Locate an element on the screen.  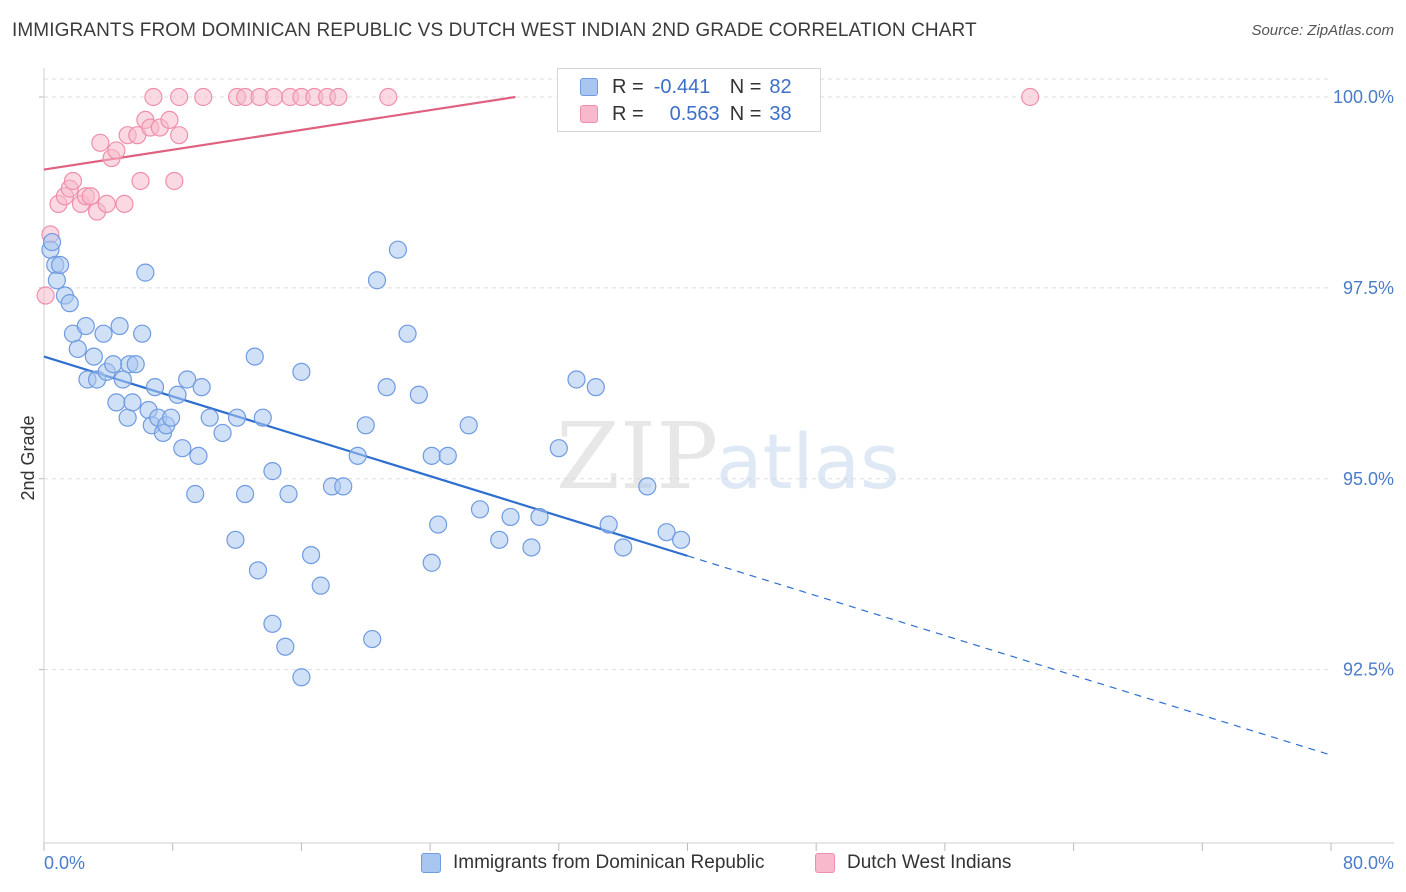
trendline-dominican-extension is located at coordinates (1009, 655).